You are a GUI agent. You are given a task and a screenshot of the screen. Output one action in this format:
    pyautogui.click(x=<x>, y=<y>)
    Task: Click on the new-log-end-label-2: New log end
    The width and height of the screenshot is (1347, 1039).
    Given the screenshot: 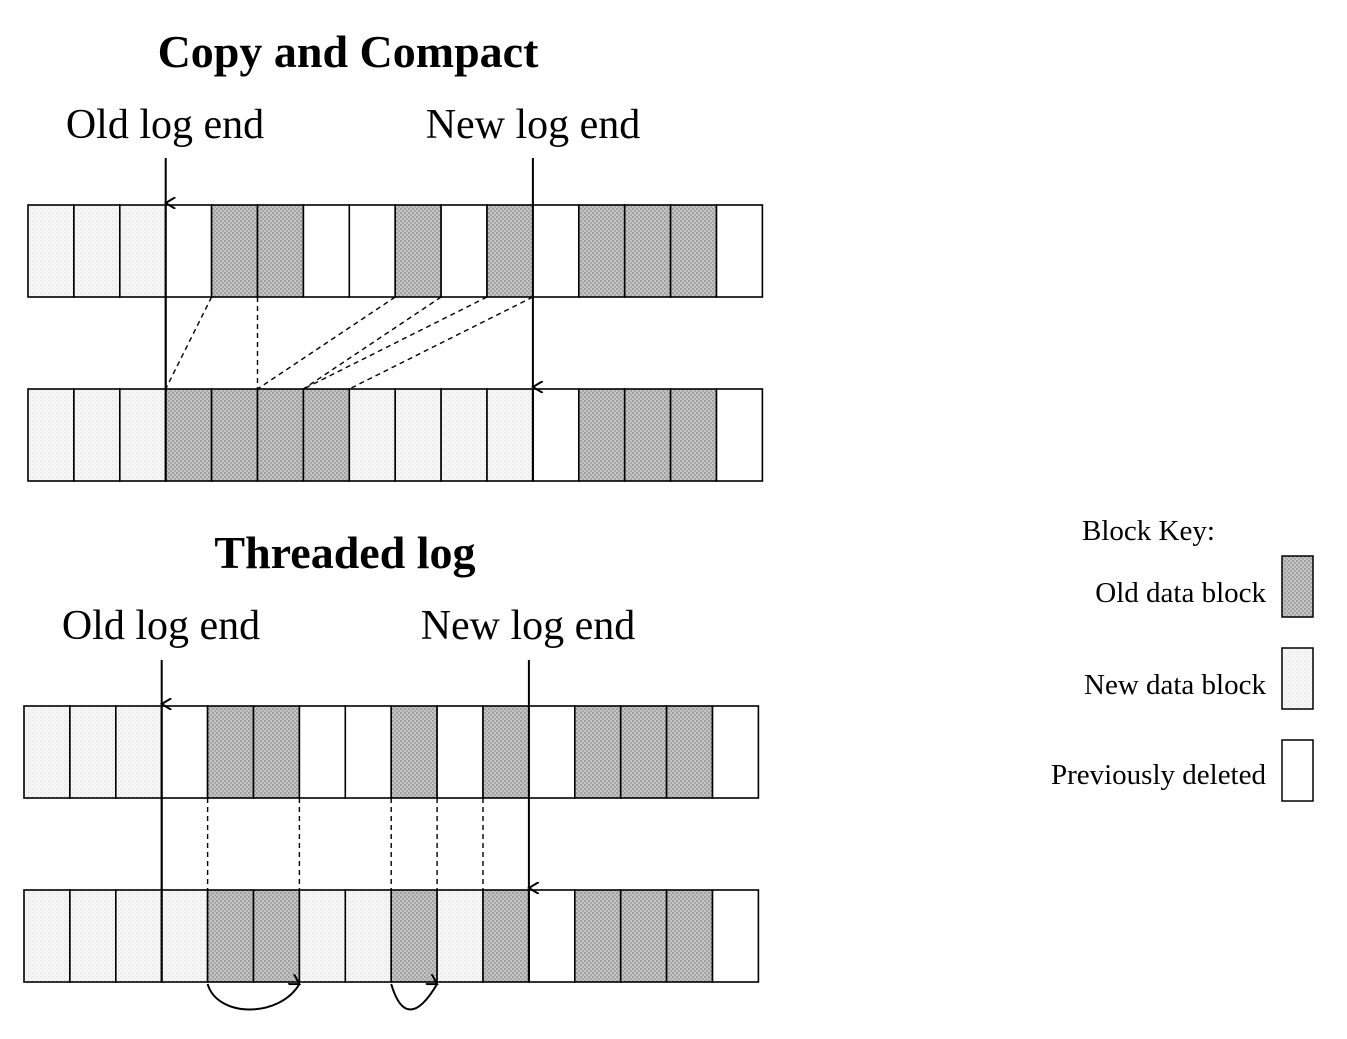 What is the action you would take?
    pyautogui.click(x=528, y=626)
    